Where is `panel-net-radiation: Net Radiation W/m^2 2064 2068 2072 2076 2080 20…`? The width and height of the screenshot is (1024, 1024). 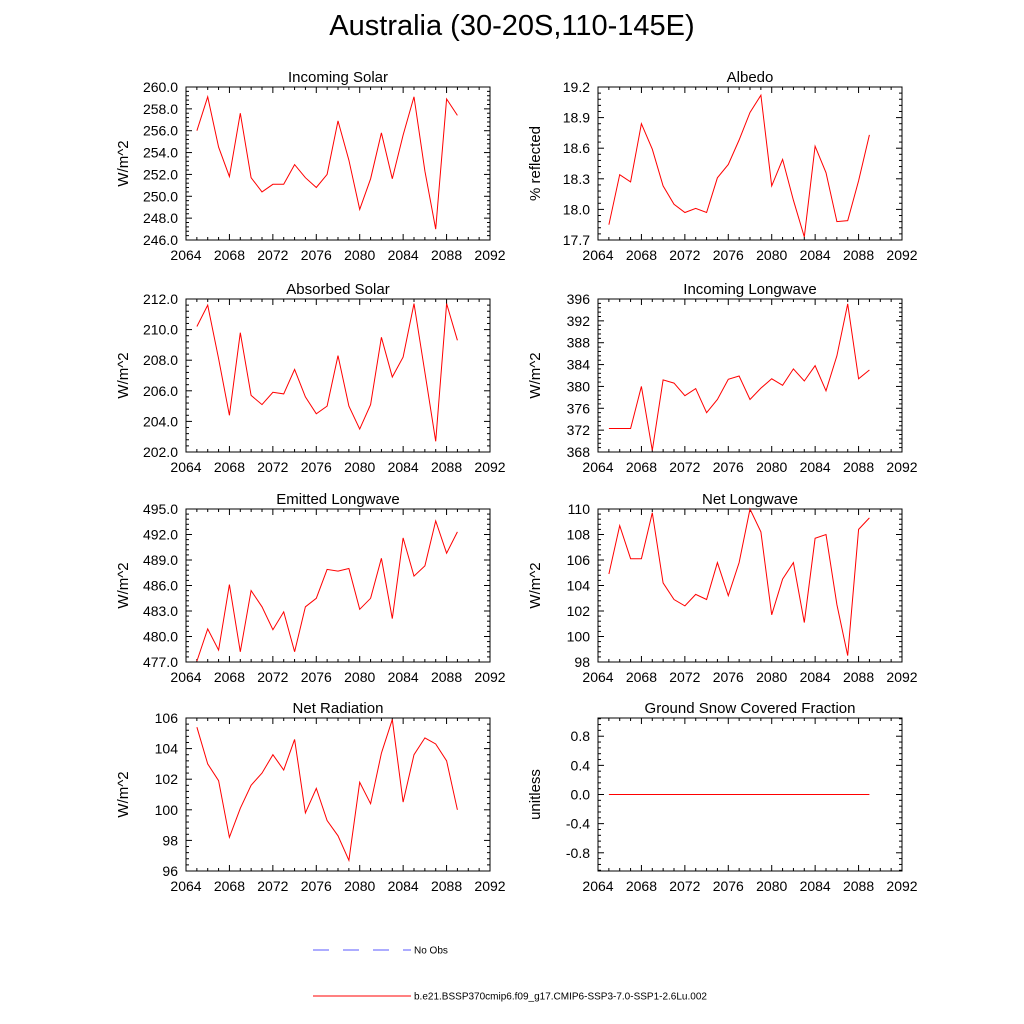
panel-net-radiation: Net Radiation W/m^2 2064 2068 2072 2076 2080 20… is located at coordinates (310, 797).